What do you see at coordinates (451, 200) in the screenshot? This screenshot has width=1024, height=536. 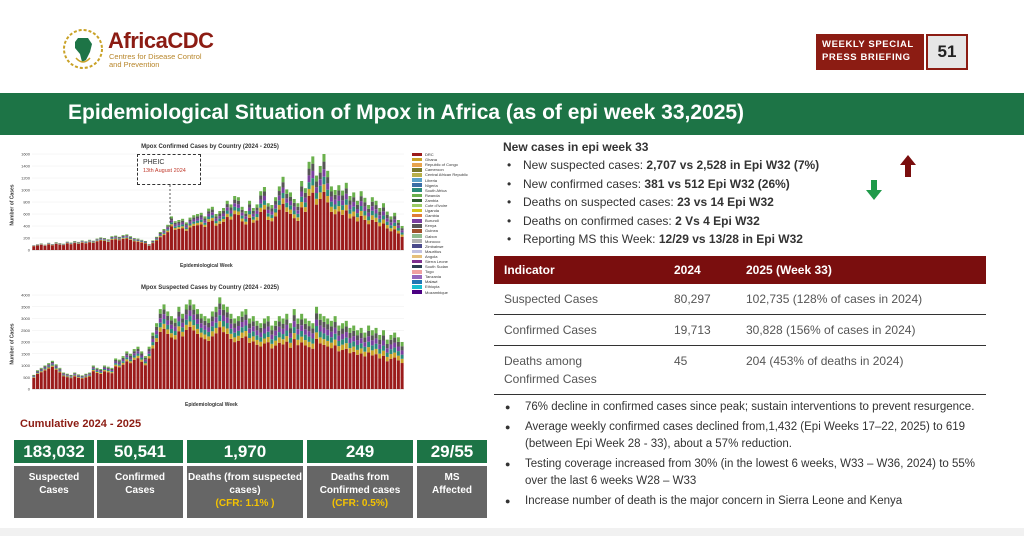 I see `legend-item: Zambia` at bounding box center [451, 200].